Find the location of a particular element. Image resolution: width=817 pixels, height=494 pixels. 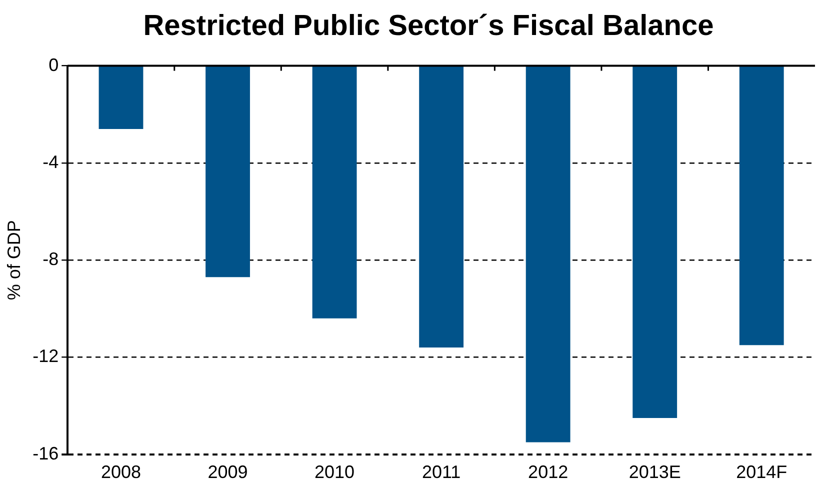

y-tick-label: -16 is located at coordinates (45, 453).